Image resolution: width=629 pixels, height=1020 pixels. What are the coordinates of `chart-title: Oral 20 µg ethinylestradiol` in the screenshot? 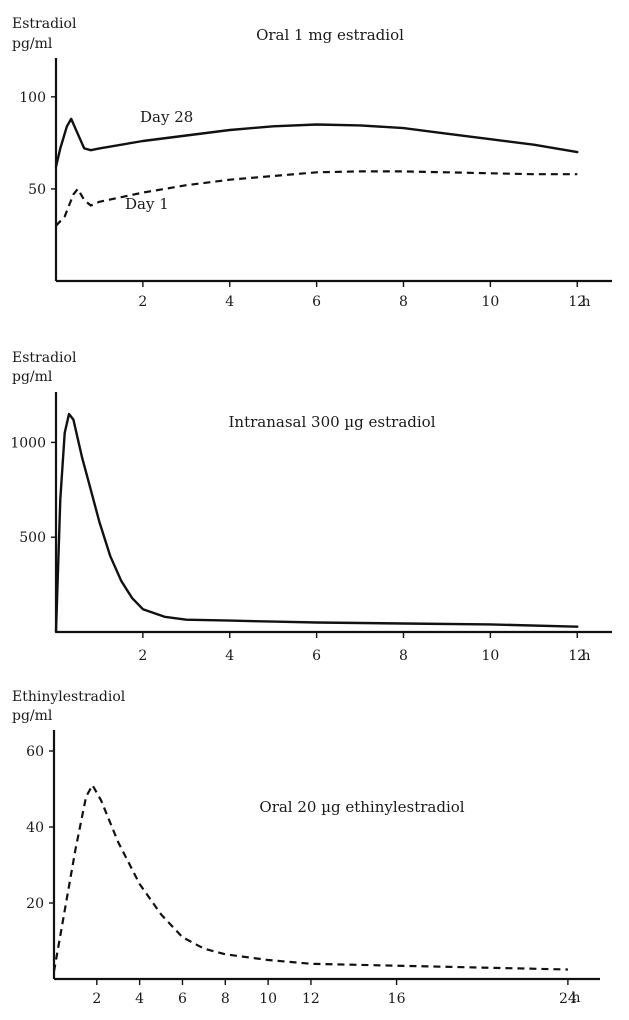 It's located at (361, 807).